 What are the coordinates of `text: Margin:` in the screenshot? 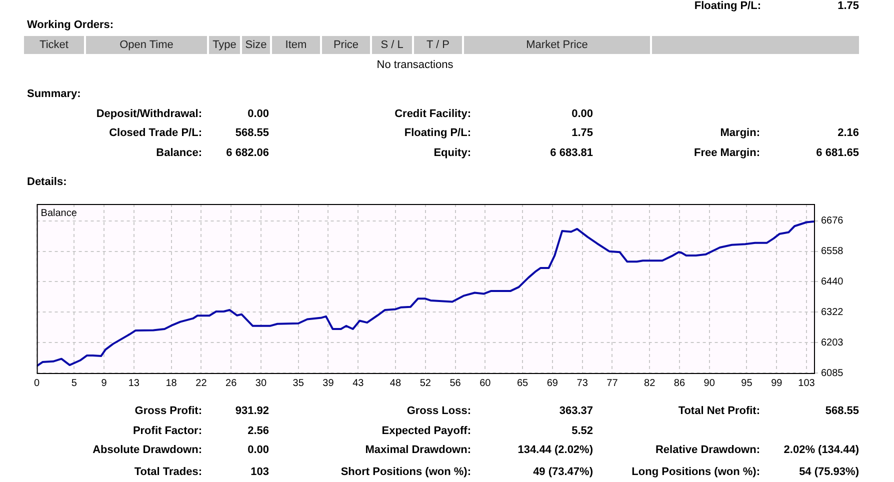 It's located at (740, 133).